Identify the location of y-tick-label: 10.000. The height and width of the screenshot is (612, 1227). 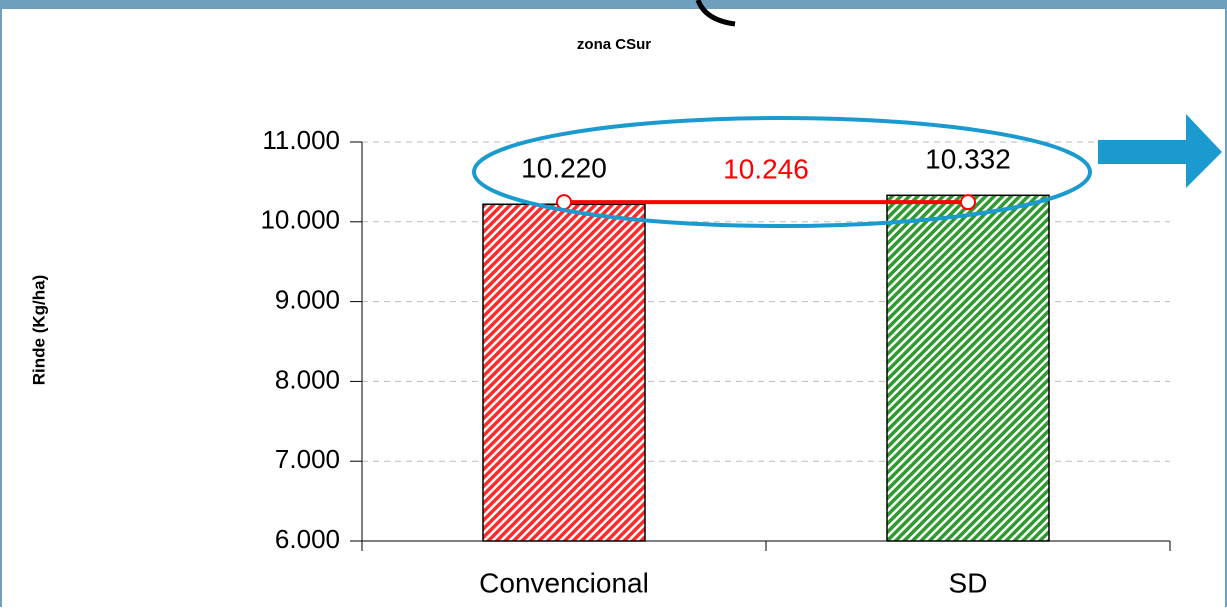
(300, 220).